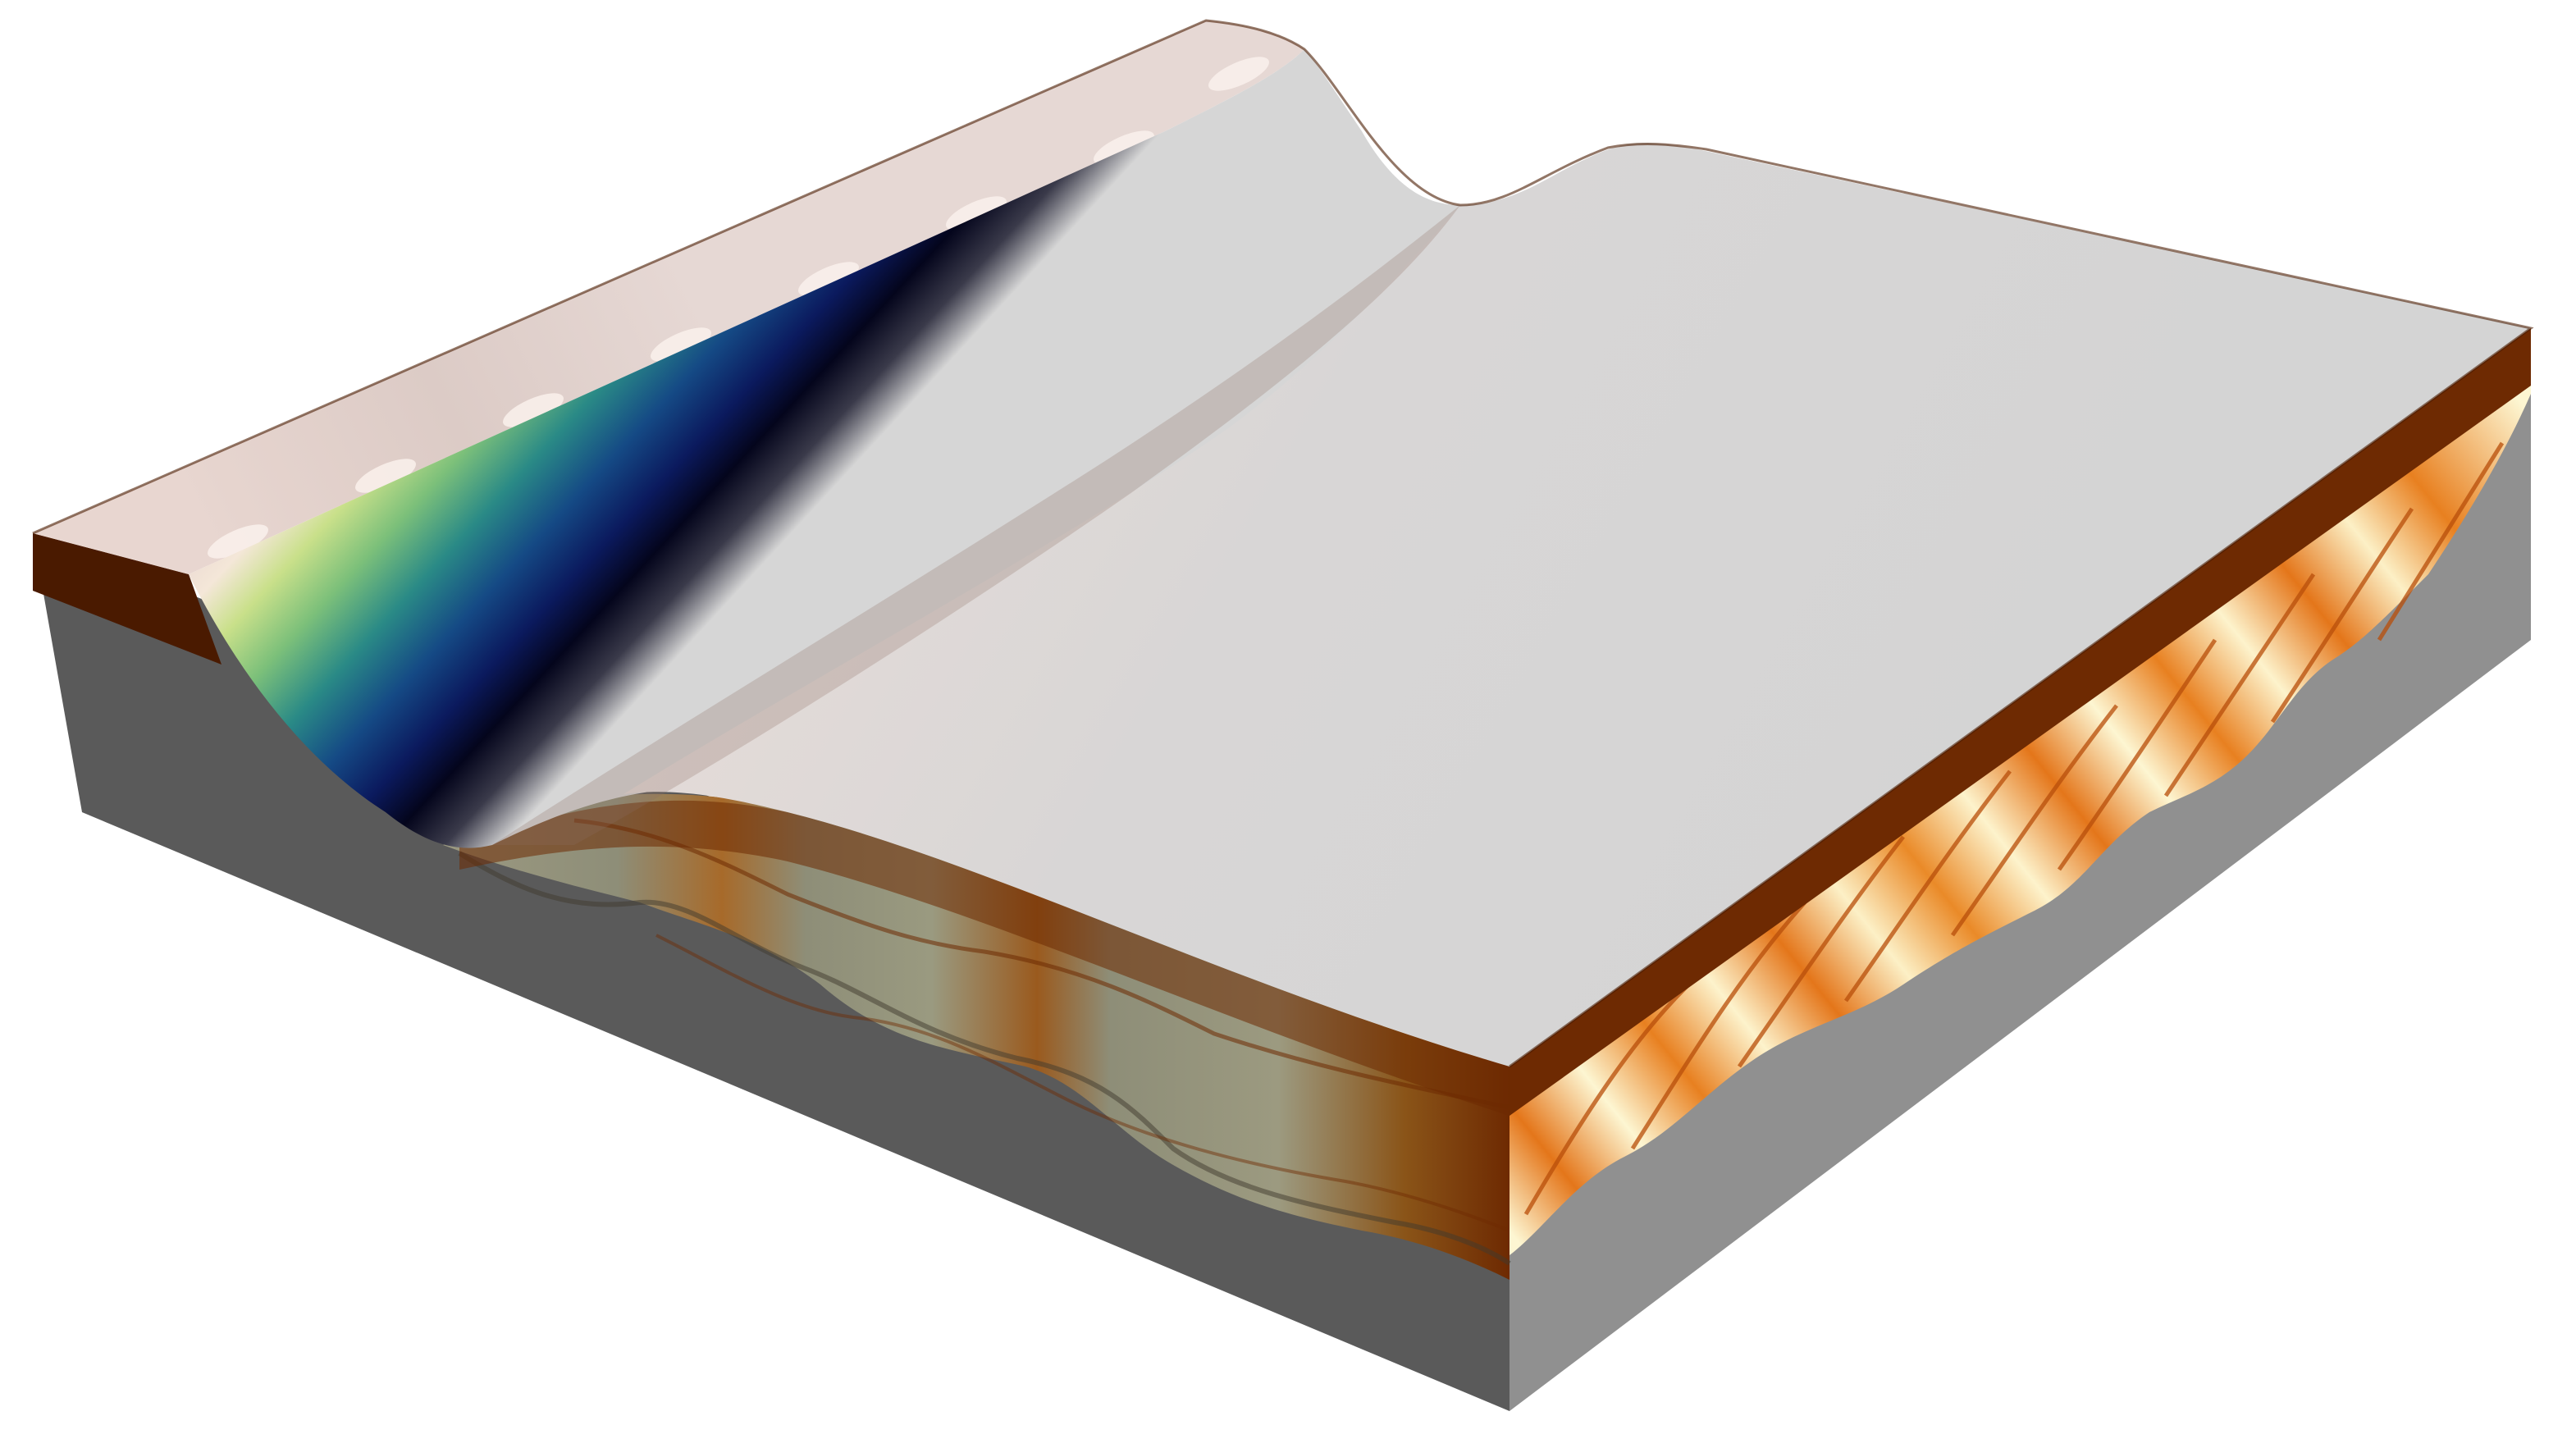 The height and width of the screenshot is (1448, 2576). What do you see at coordinates (128, 599) in the screenshot?
I see `front-top-strip` at bounding box center [128, 599].